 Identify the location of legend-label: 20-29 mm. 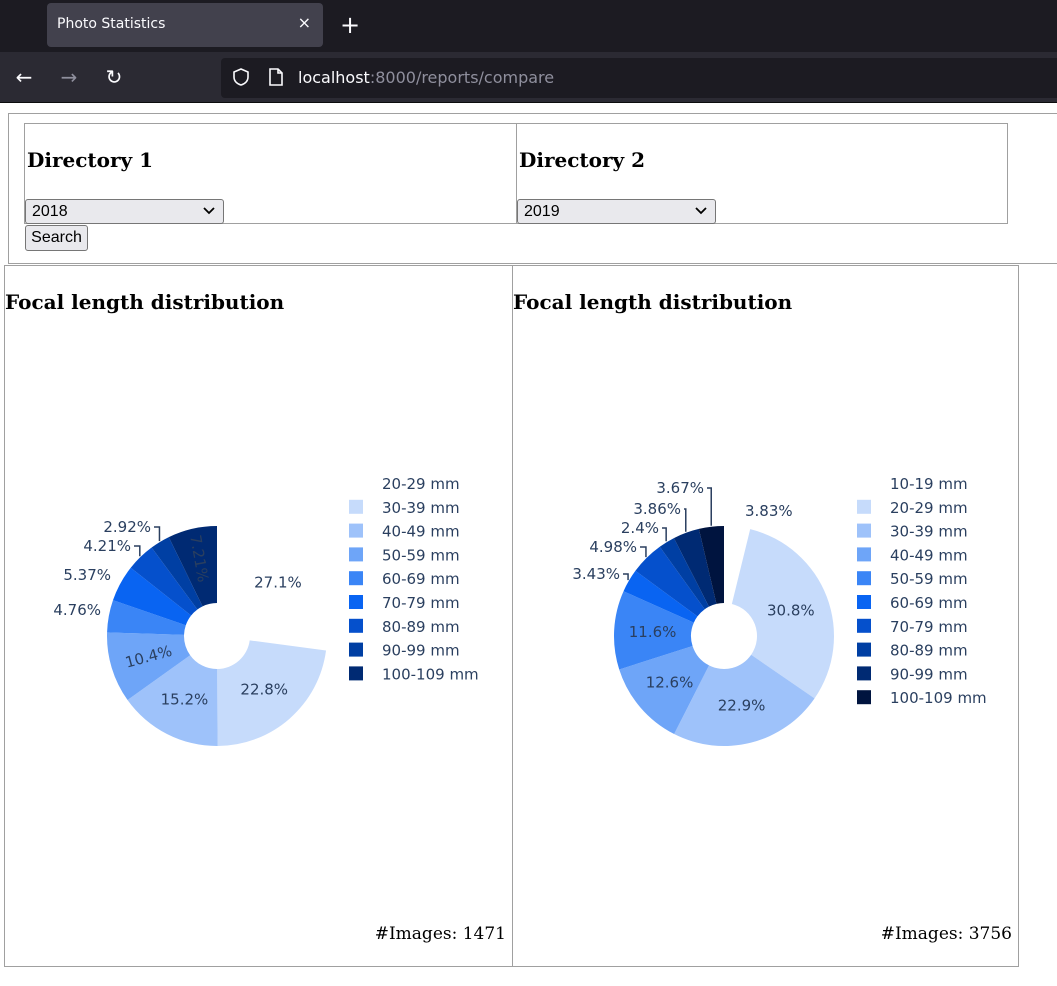
(421, 484).